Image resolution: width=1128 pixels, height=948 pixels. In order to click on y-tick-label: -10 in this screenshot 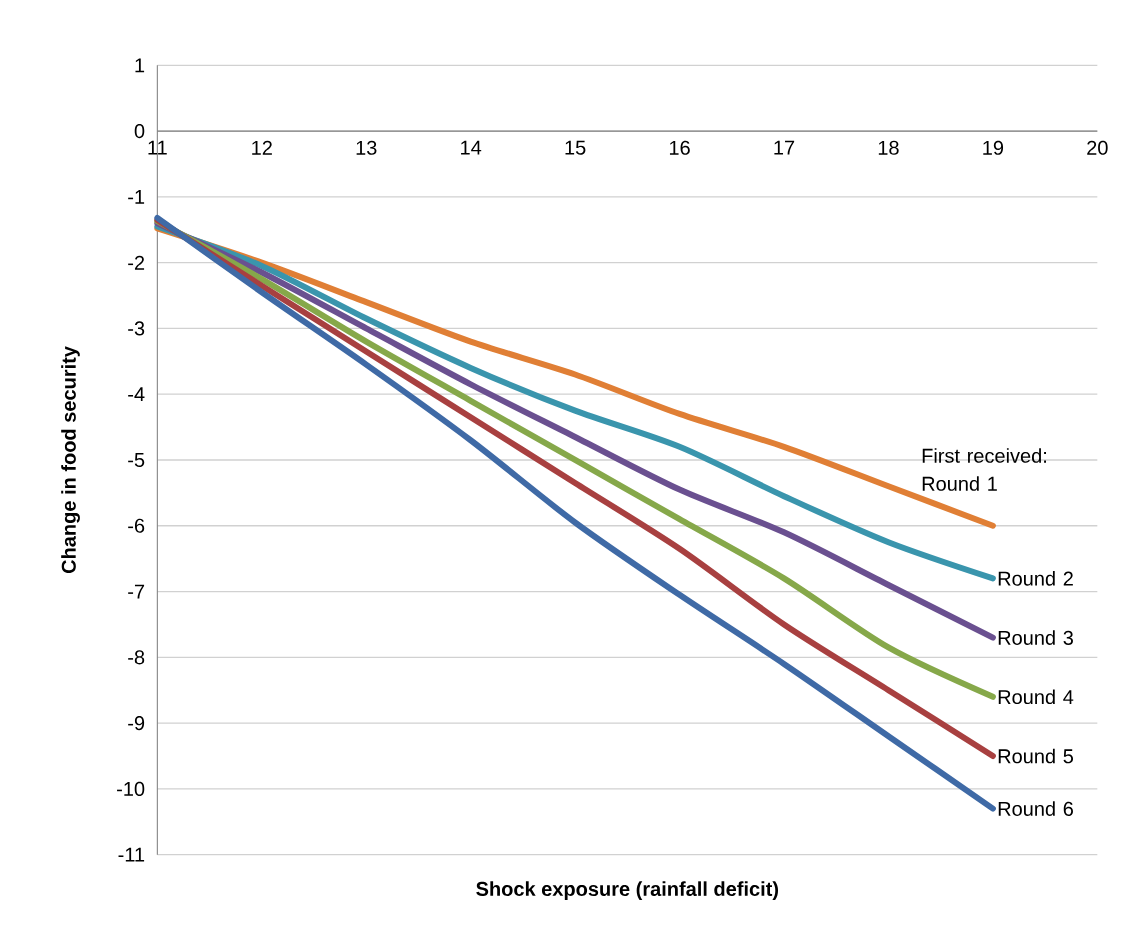, I will do `click(131, 788)`.